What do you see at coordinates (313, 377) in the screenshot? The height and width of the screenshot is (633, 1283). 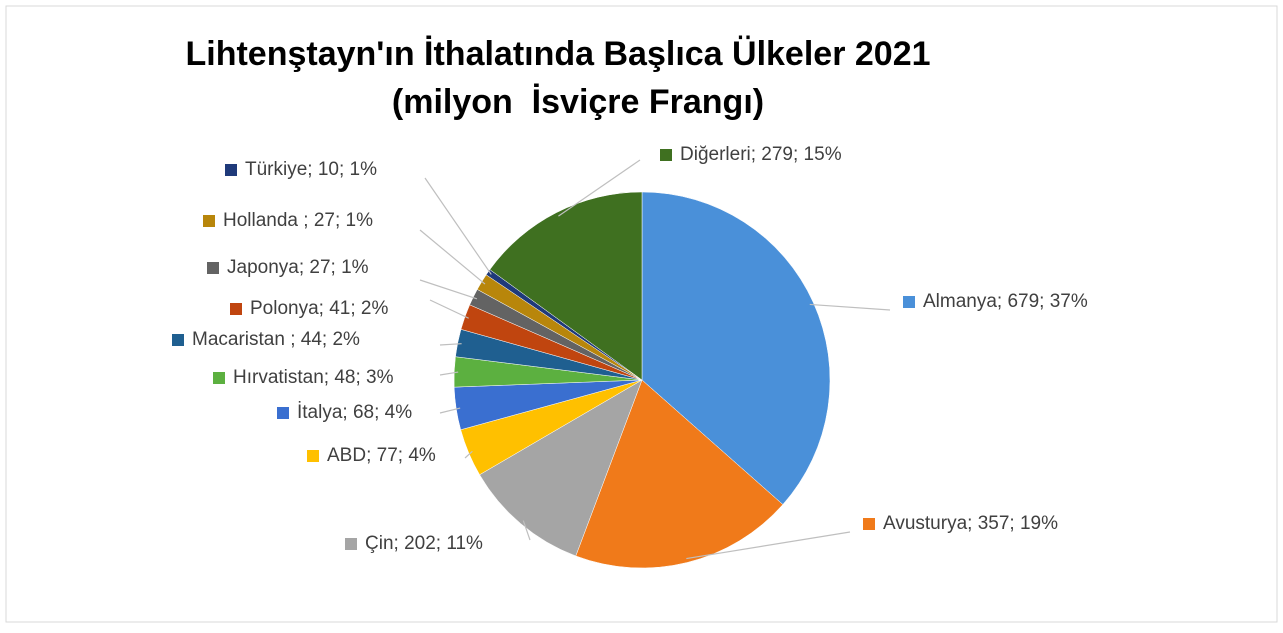 I see `data-label: Hırvatistan; 48; 3%` at bounding box center [313, 377].